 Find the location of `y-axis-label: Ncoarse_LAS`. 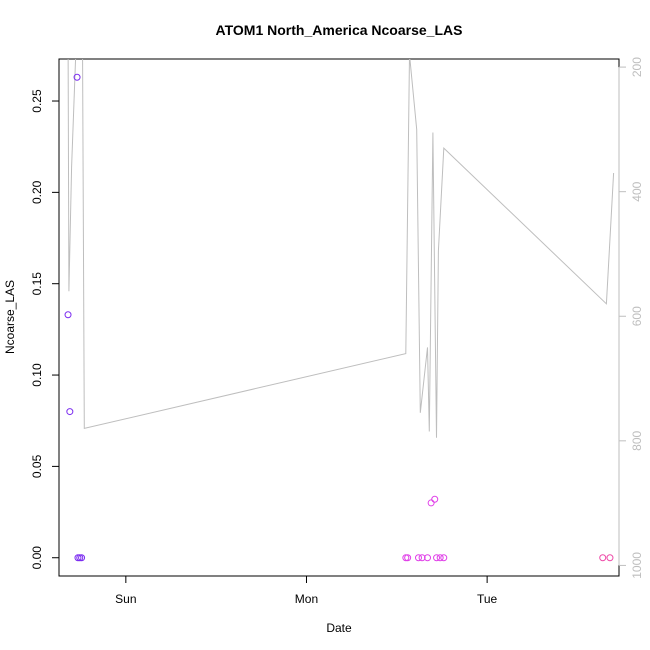

y-axis-label: Ncoarse_LAS is located at coordinates (10, 317).